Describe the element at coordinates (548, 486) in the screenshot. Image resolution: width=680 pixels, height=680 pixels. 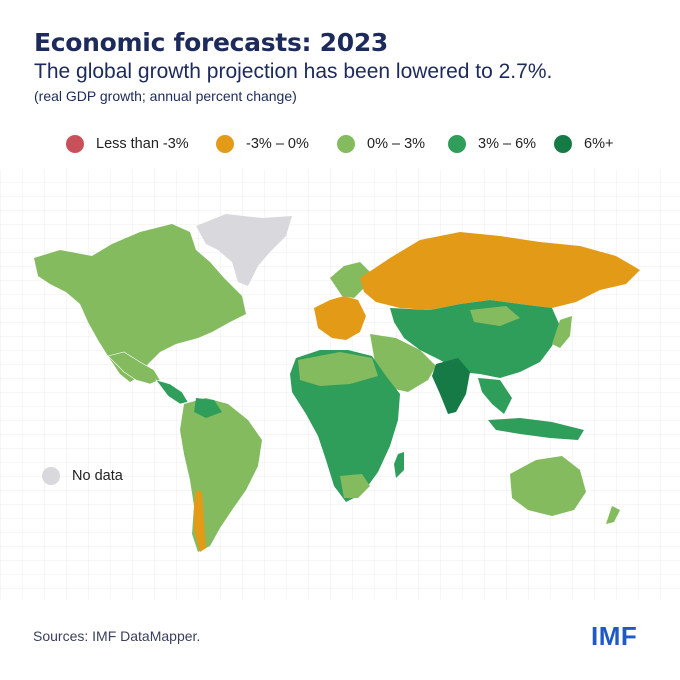
I see `australia-region` at that location.